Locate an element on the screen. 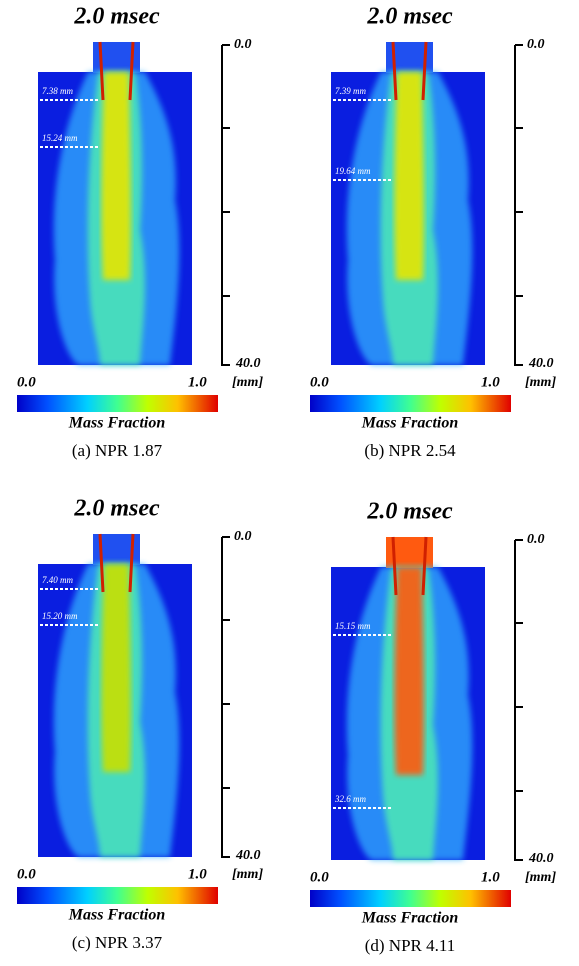  annotation-label: 7.39 mm is located at coordinates (350, 91).